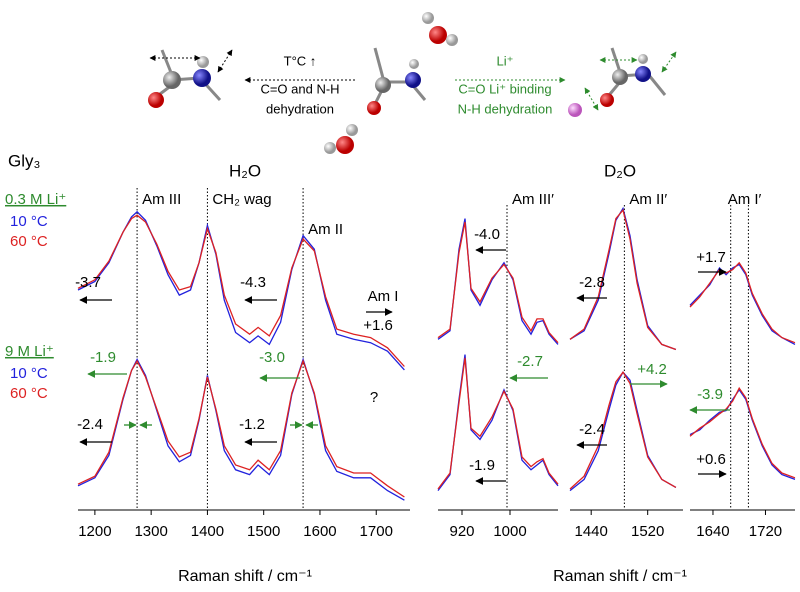 This screenshot has height=592, width=800. Describe the element at coordinates (299, 88) in the screenshot. I see `scheme-label: C=O and N-H` at that location.